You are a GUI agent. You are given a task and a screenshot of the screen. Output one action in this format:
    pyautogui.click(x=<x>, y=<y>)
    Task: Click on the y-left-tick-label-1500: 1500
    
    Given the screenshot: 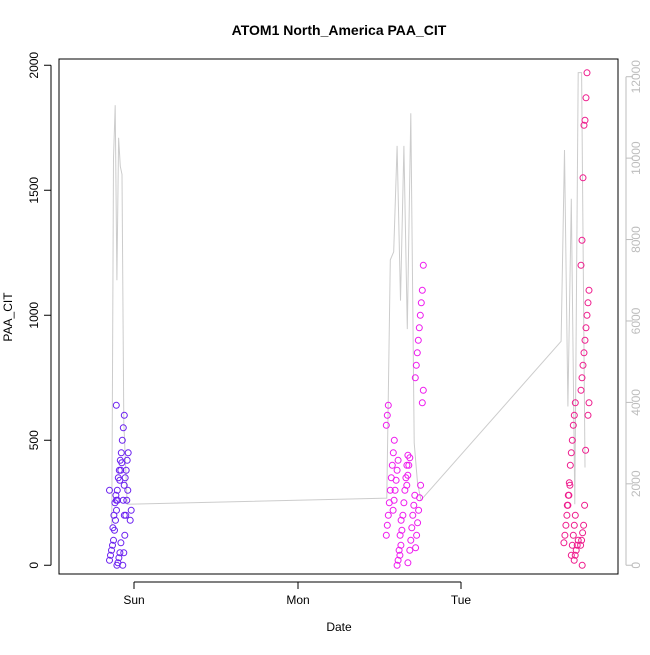 What is the action you would take?
    pyautogui.click(x=34, y=190)
    